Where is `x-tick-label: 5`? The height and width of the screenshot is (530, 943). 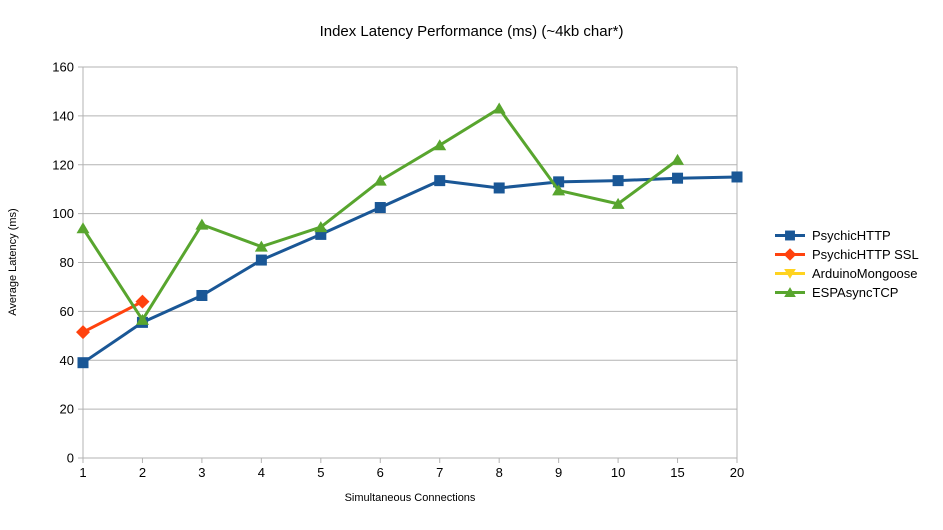 x-tick-label: 5 is located at coordinates (320, 472).